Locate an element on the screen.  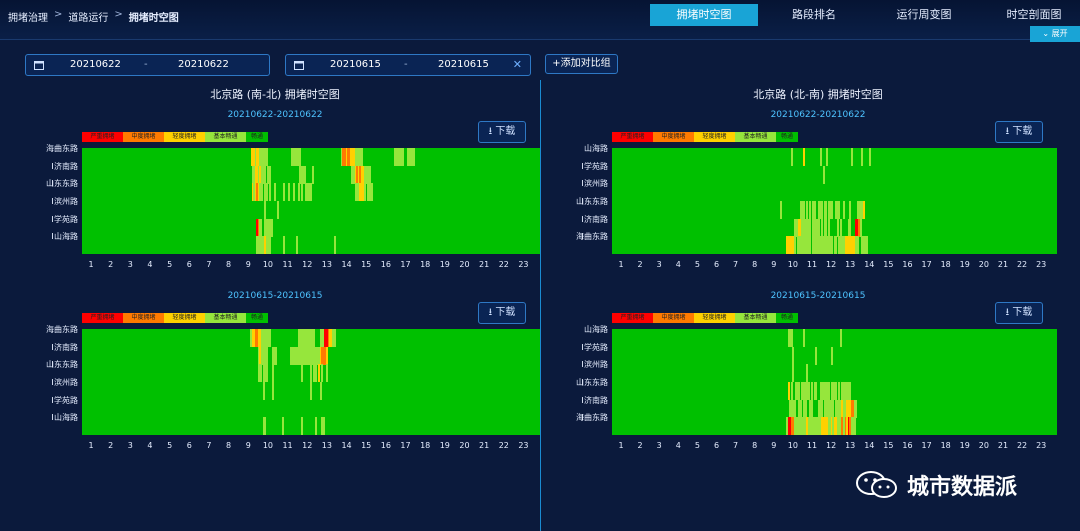
tab-weekly-change: 运行周变图 is located at coordinates (924, 14).